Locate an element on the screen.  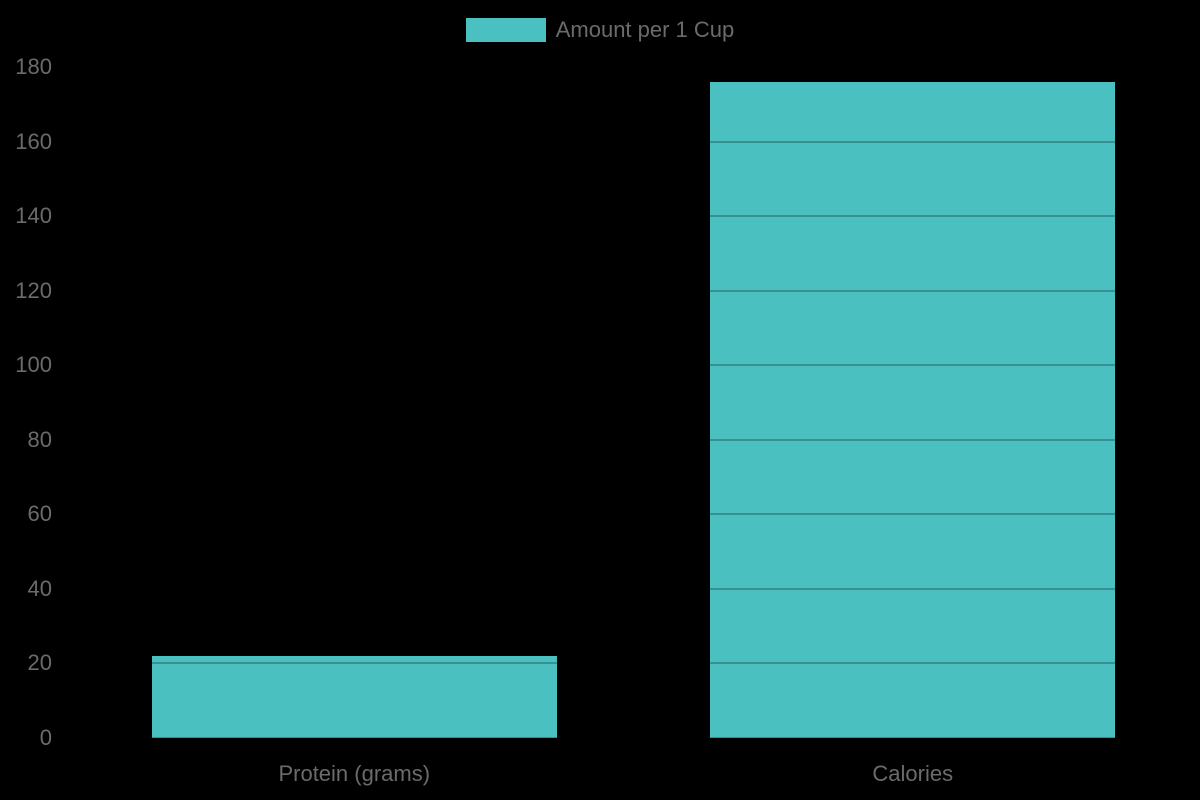
y-tick-label-100: 100 is located at coordinates (33, 365).